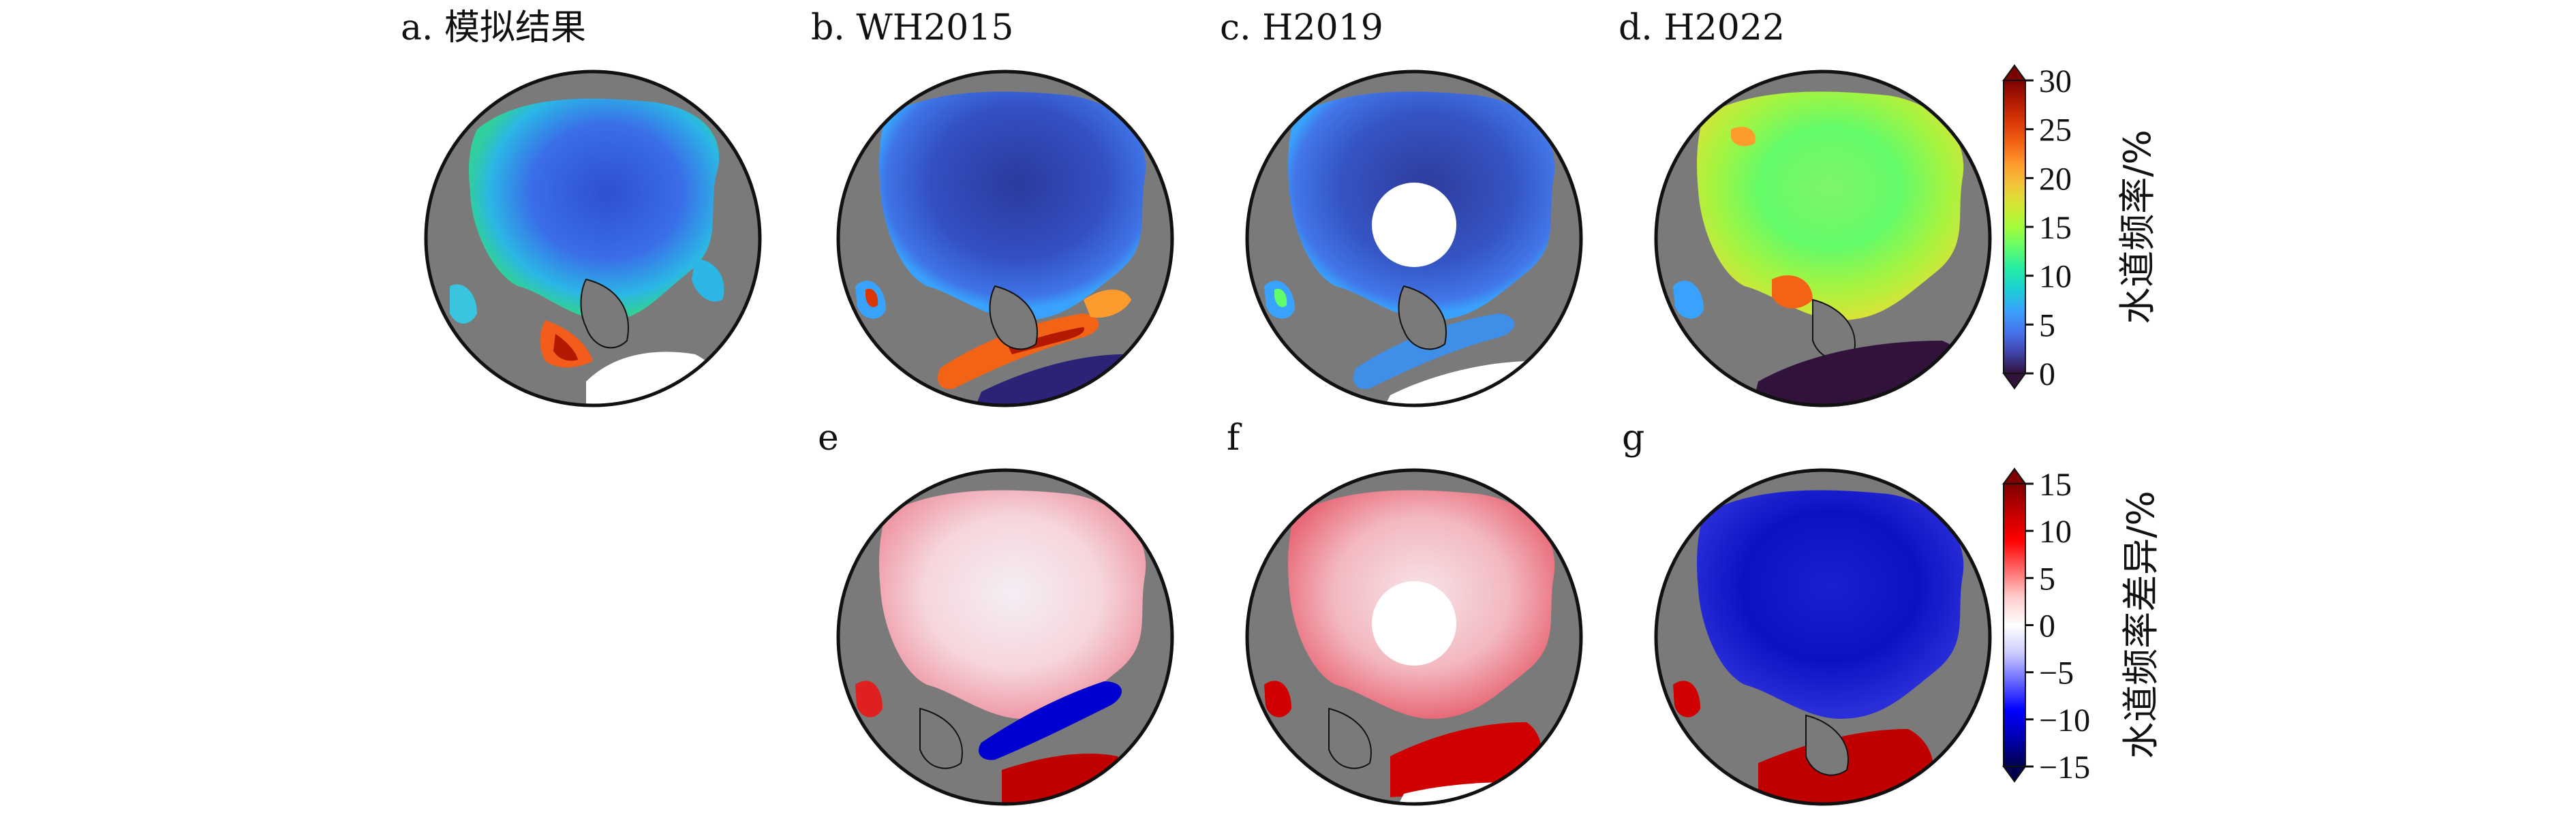  What do you see at coordinates (2082, 626) in the screenshot?
I see `colorbar-bottom: −15 −10 −5 0 5 10 15 水道频率差异/%` at bounding box center [2082, 626].